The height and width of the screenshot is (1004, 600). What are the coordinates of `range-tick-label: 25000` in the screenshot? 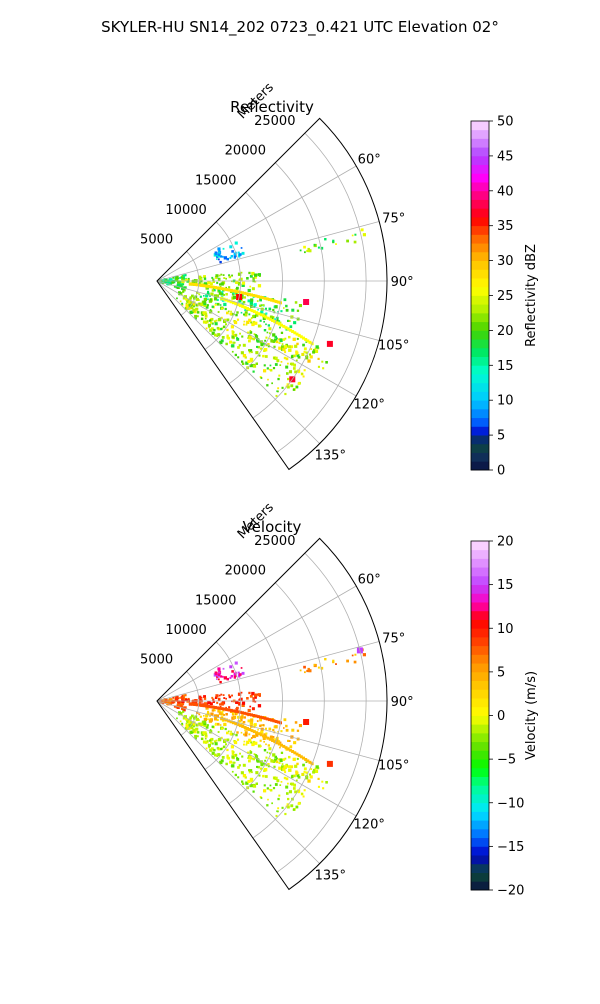 It's located at (274, 541).